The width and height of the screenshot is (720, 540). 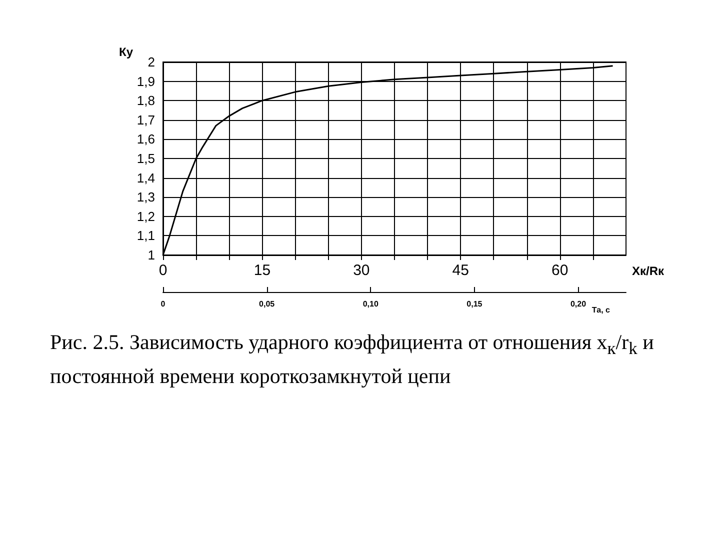 I want to click on y-tick-label: 1,8, so click(x=145, y=100).